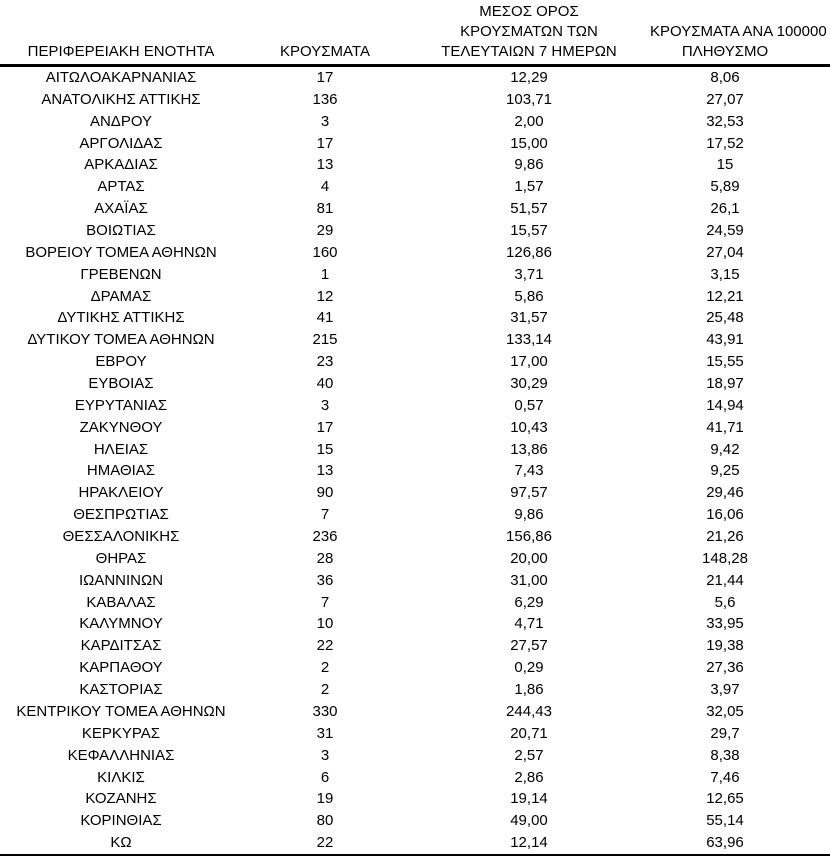 The height and width of the screenshot is (856, 830). What do you see at coordinates (415, 362) in the screenshot?
I see `table-row: ΕΒΡΟΥ 23 17,00 15,55` at bounding box center [415, 362].